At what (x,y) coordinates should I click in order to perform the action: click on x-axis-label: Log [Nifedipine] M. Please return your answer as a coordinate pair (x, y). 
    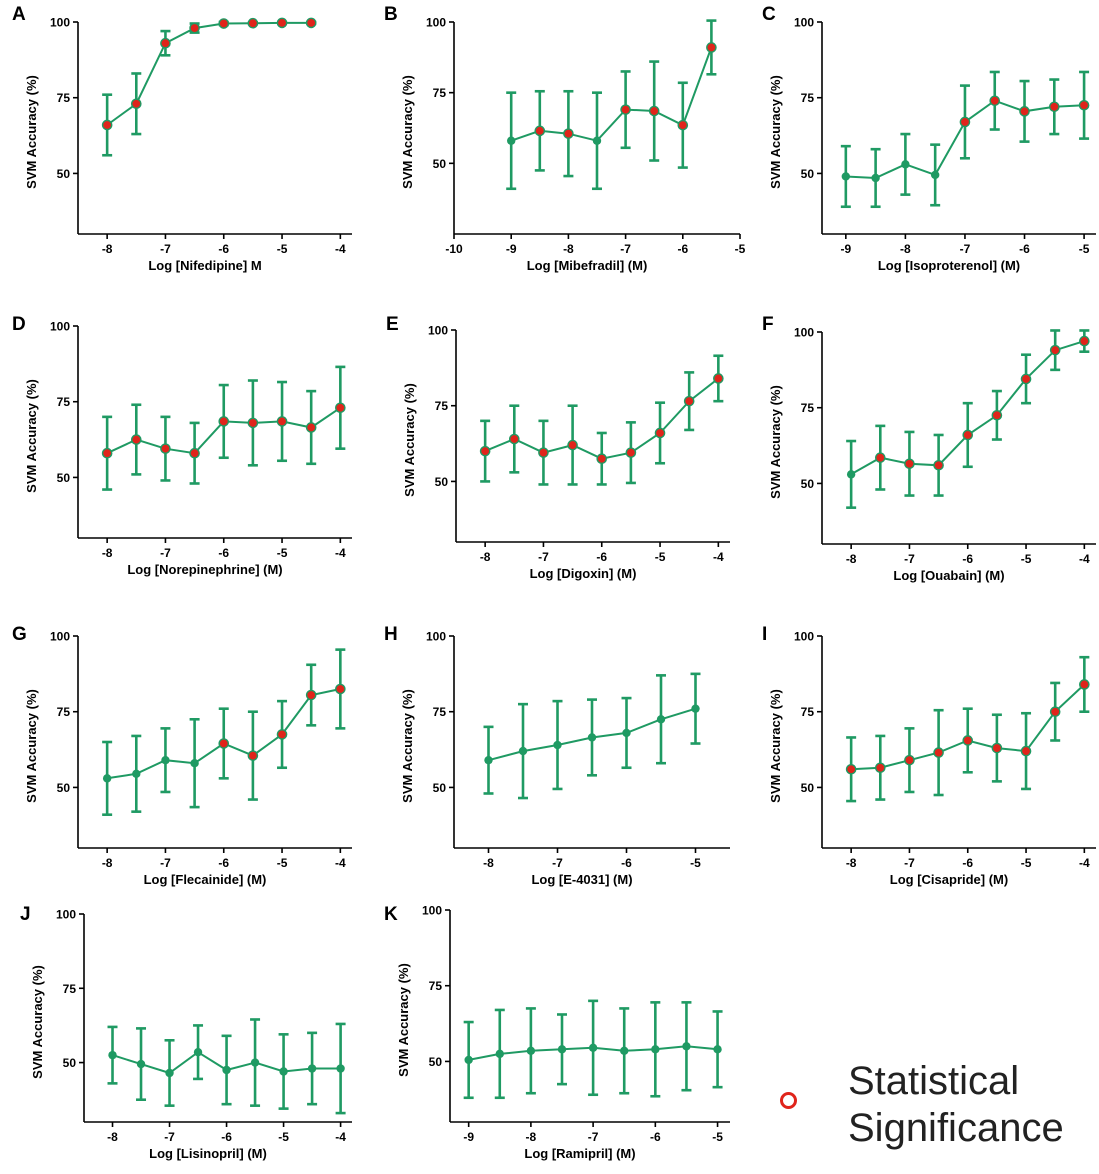
    Looking at the image, I should click on (204, 265).